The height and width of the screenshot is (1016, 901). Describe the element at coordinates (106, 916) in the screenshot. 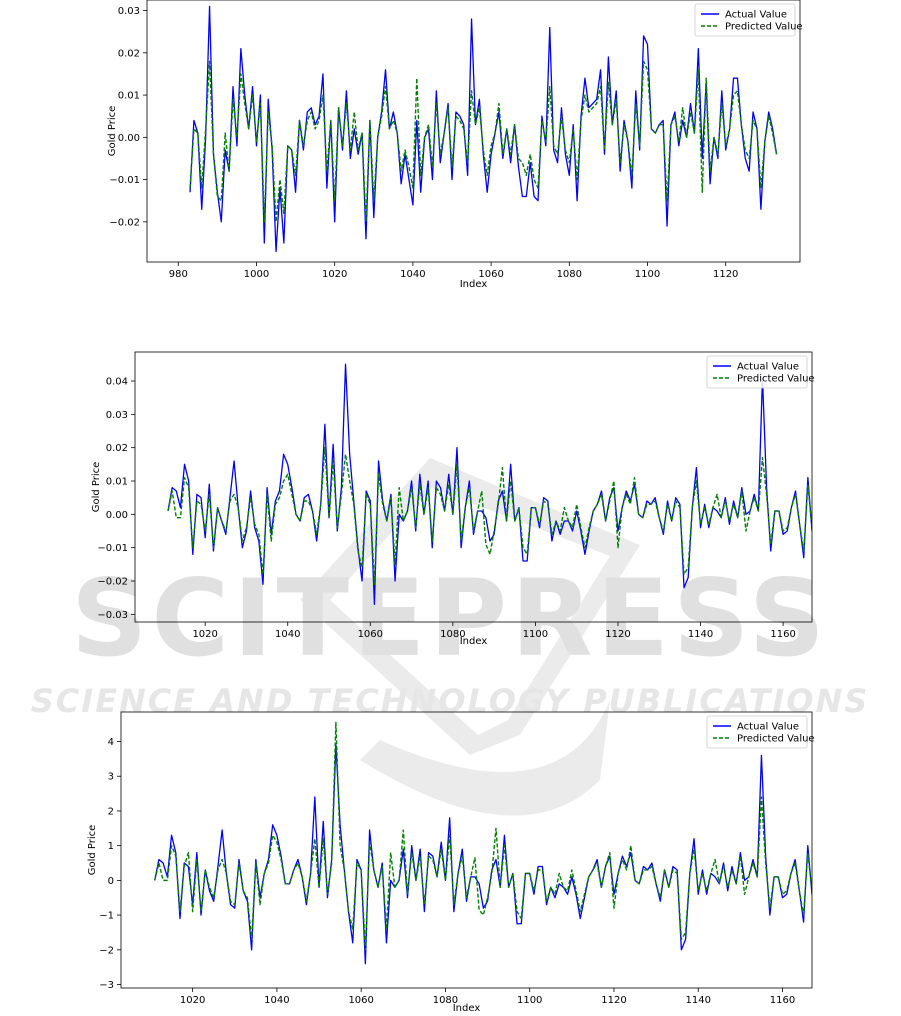

I see `y-tick-label: −1` at that location.